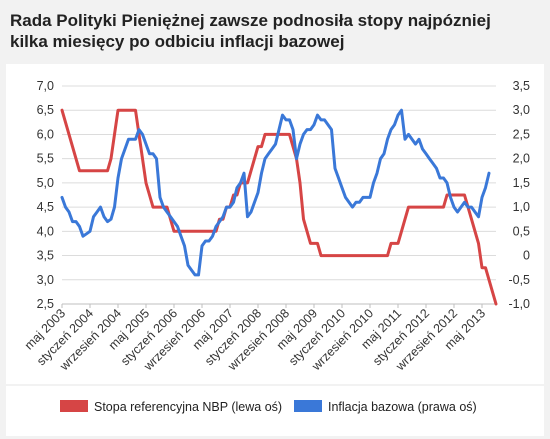 Image resolution: width=550 pixels, height=439 pixels. I want to click on left-axis-tick-label: 5,5, so click(45, 159).